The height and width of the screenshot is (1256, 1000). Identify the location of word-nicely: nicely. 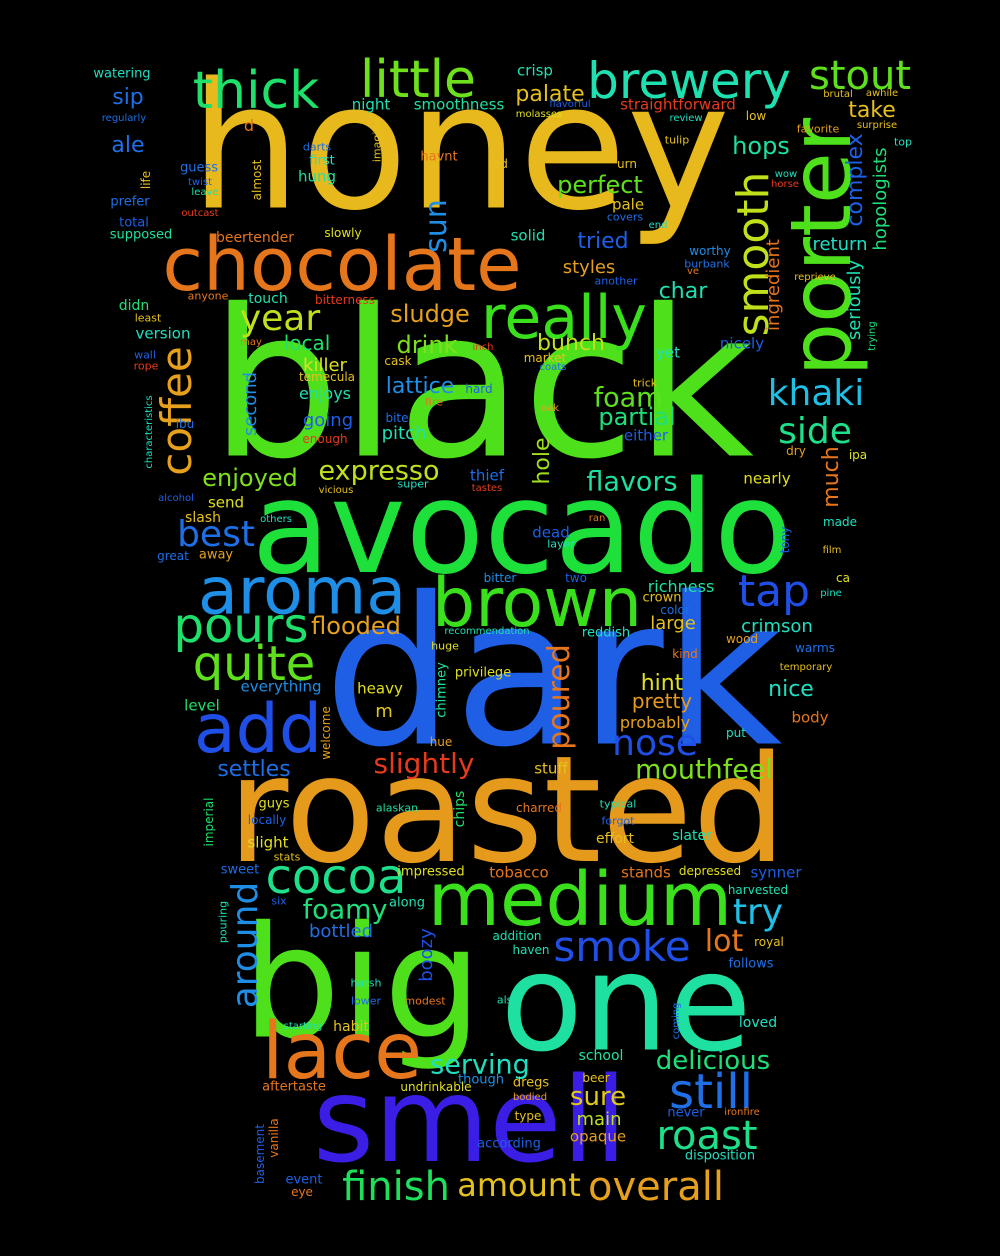
(742, 343).